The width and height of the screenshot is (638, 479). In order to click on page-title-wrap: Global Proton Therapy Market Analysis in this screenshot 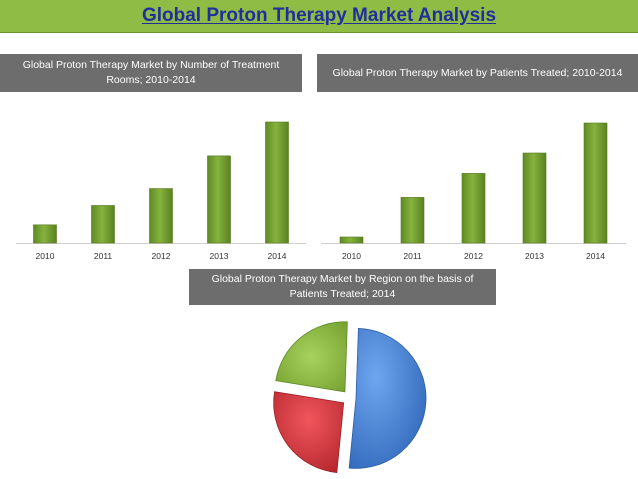, I will do `click(319, 16)`.